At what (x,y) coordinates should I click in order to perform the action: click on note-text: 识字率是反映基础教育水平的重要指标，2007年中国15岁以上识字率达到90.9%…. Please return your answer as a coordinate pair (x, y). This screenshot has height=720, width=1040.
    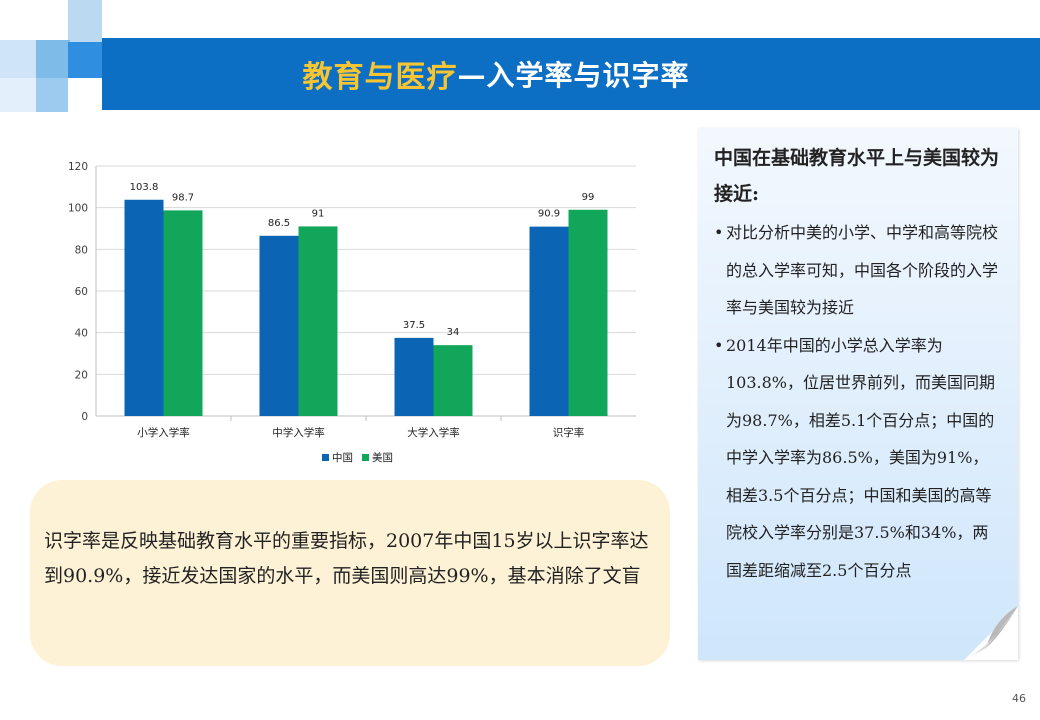
    Looking at the image, I should click on (346, 558).